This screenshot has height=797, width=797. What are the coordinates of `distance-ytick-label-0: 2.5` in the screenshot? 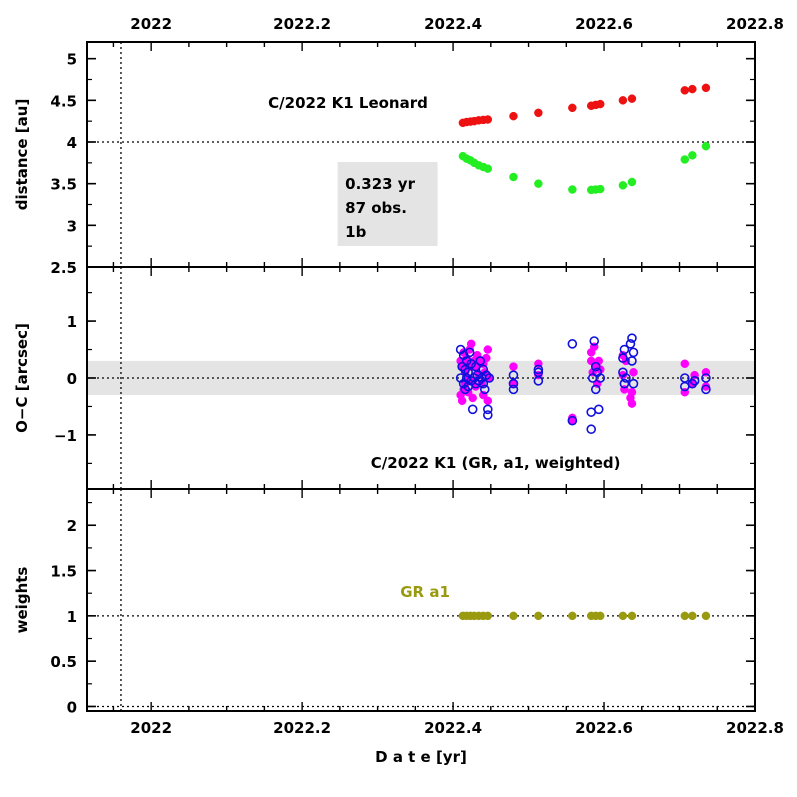 It's located at (63, 268).